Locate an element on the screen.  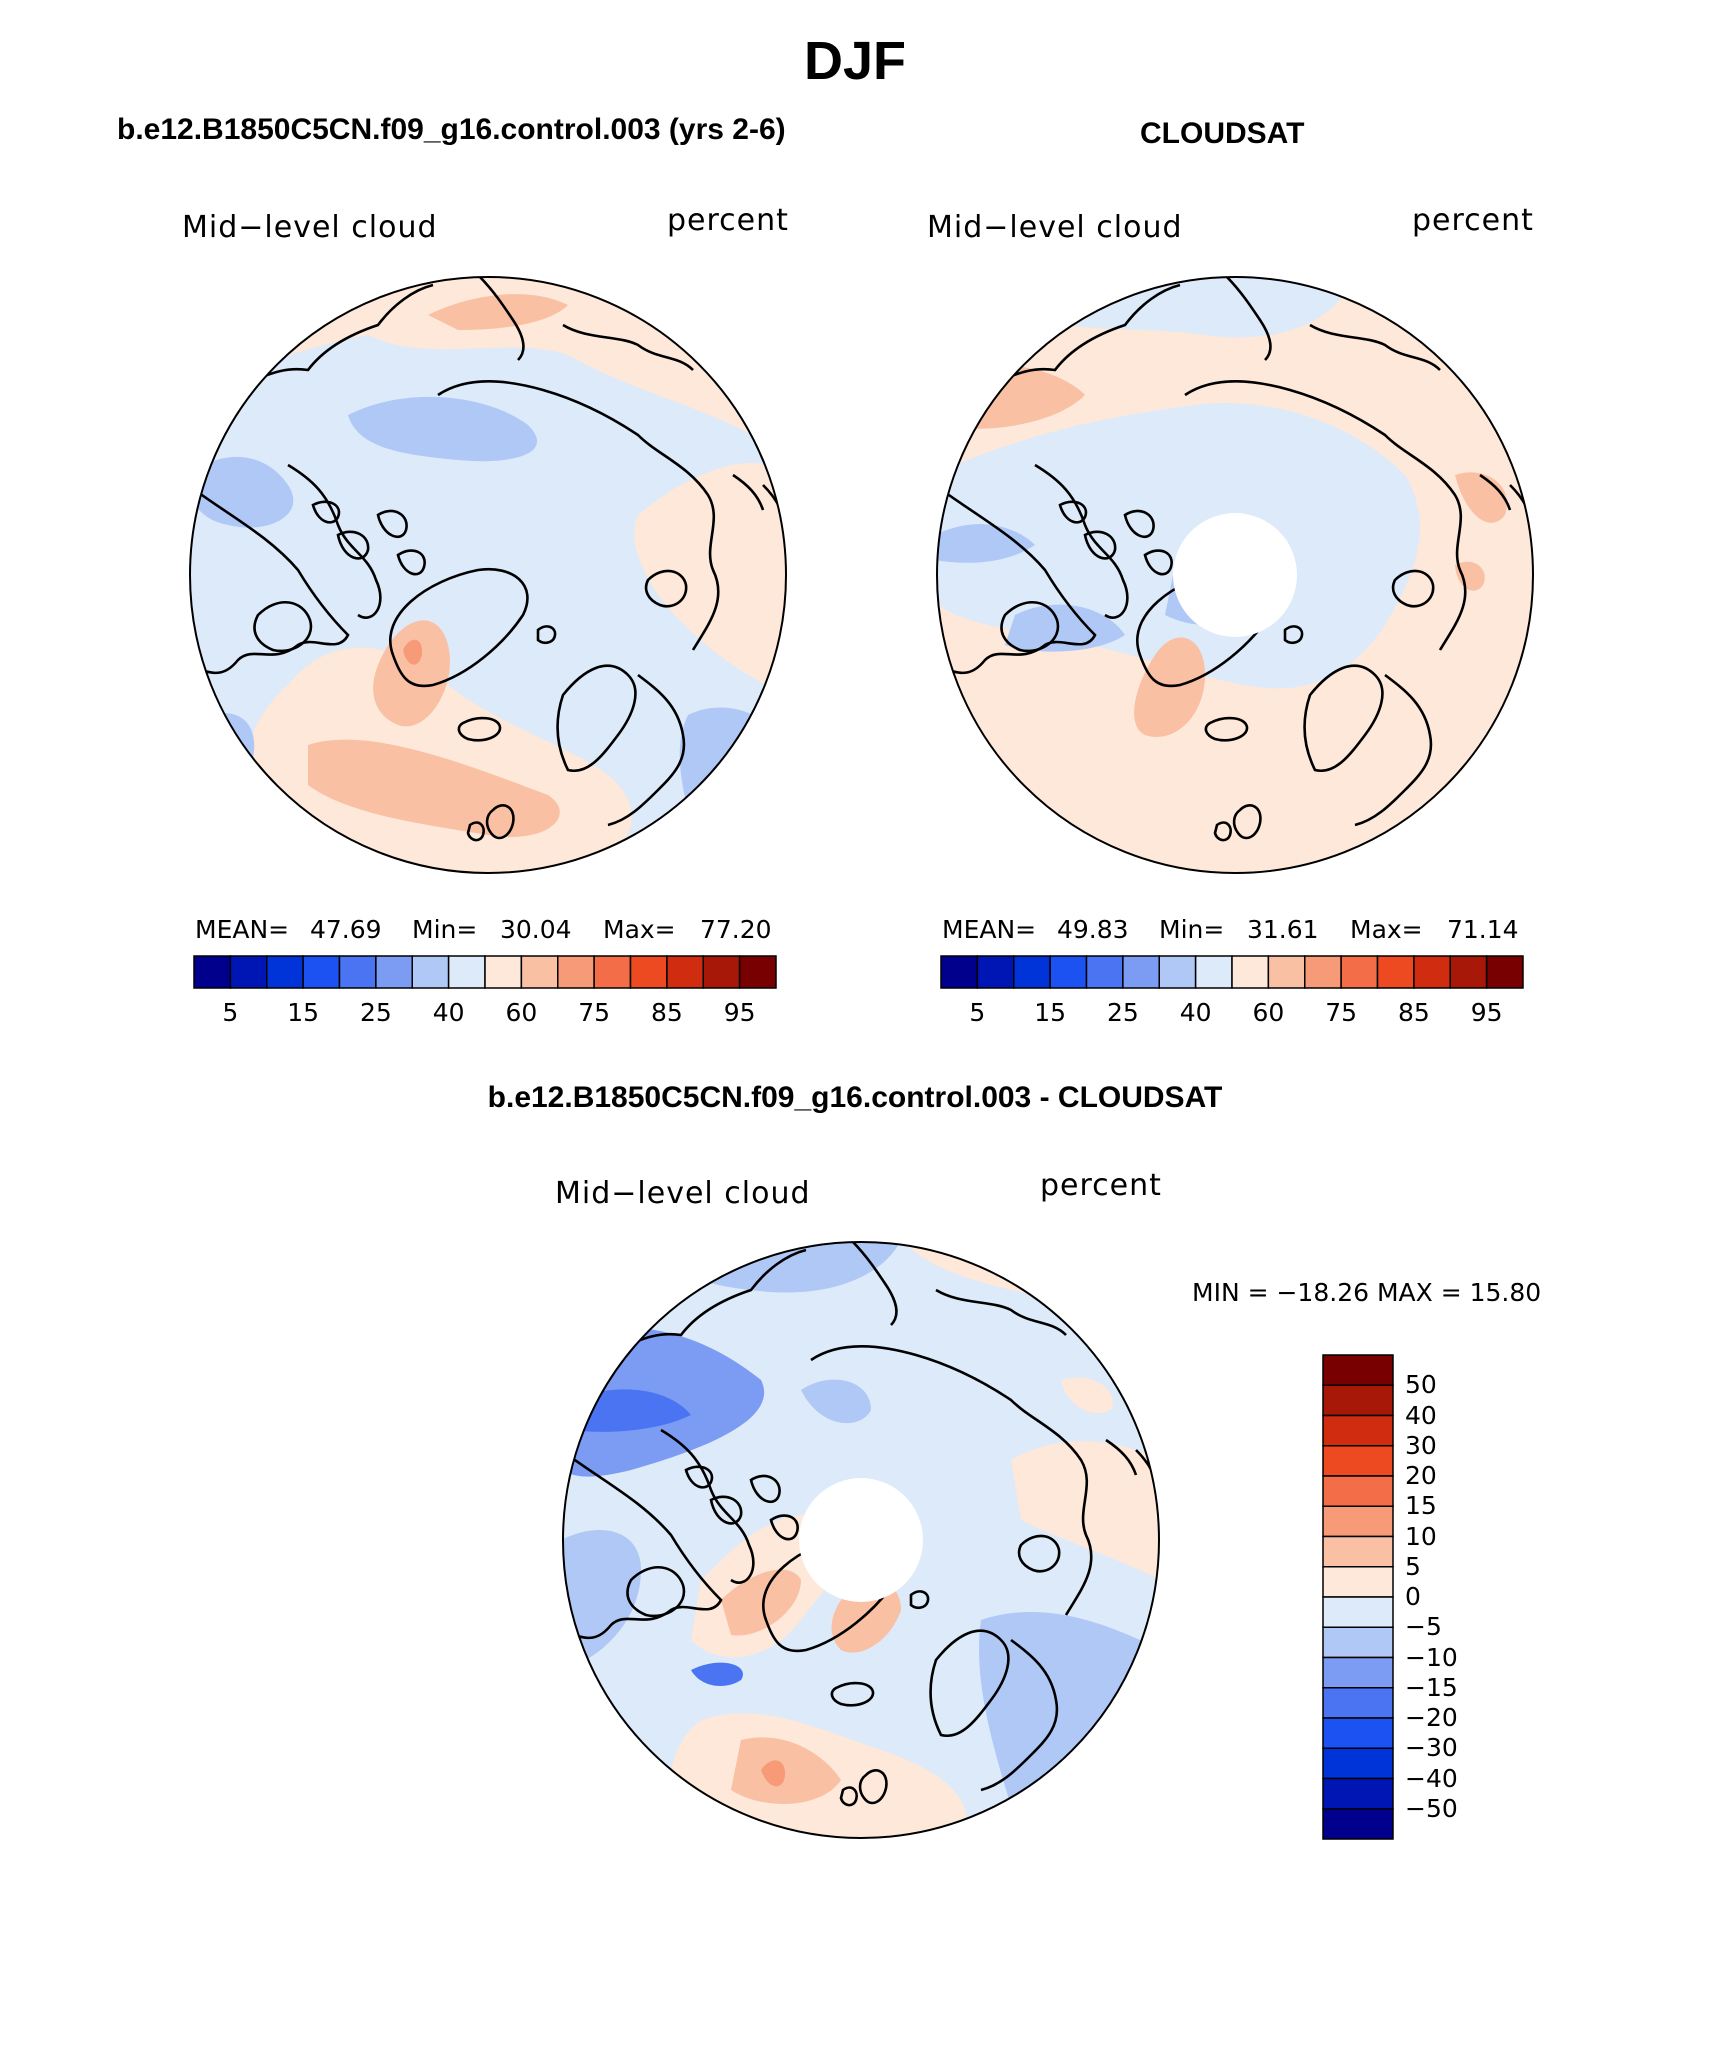
colorbar-tick-label: −50 is located at coordinates (1431, 1808).